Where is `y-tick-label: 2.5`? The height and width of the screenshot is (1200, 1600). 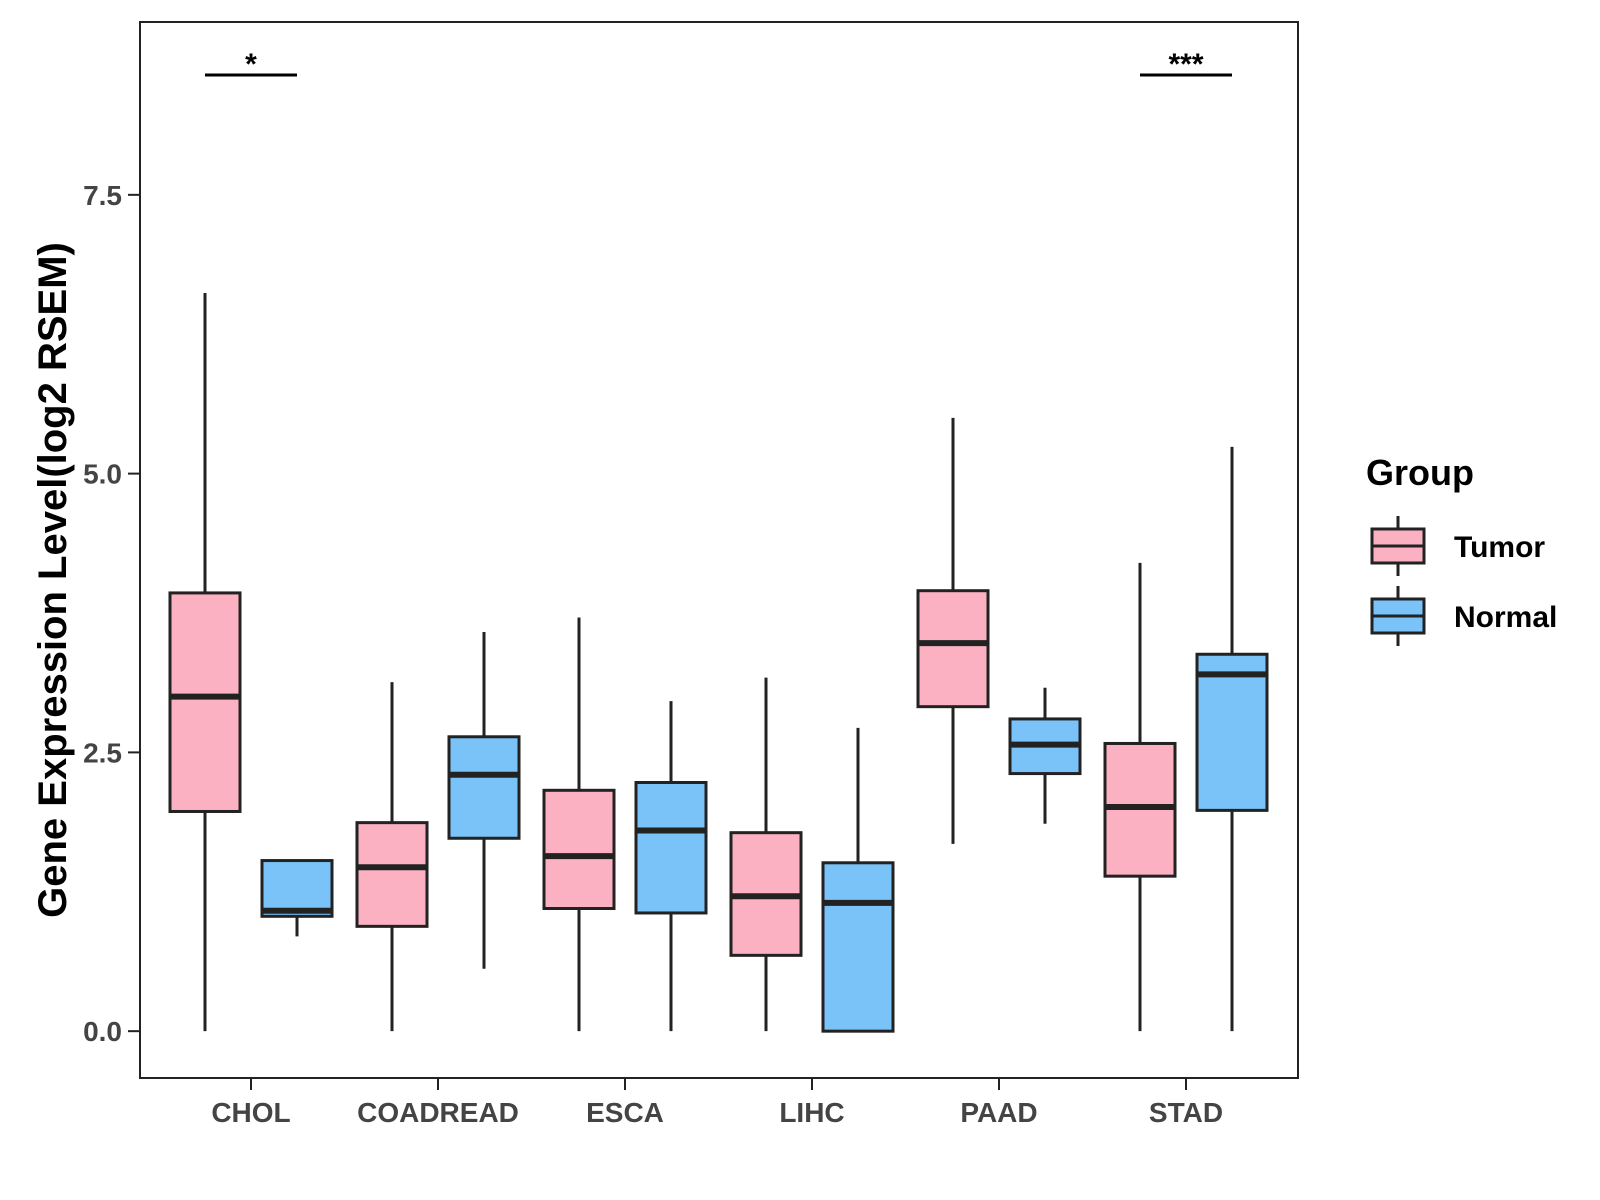
y-tick-label: 2.5 is located at coordinates (102, 752).